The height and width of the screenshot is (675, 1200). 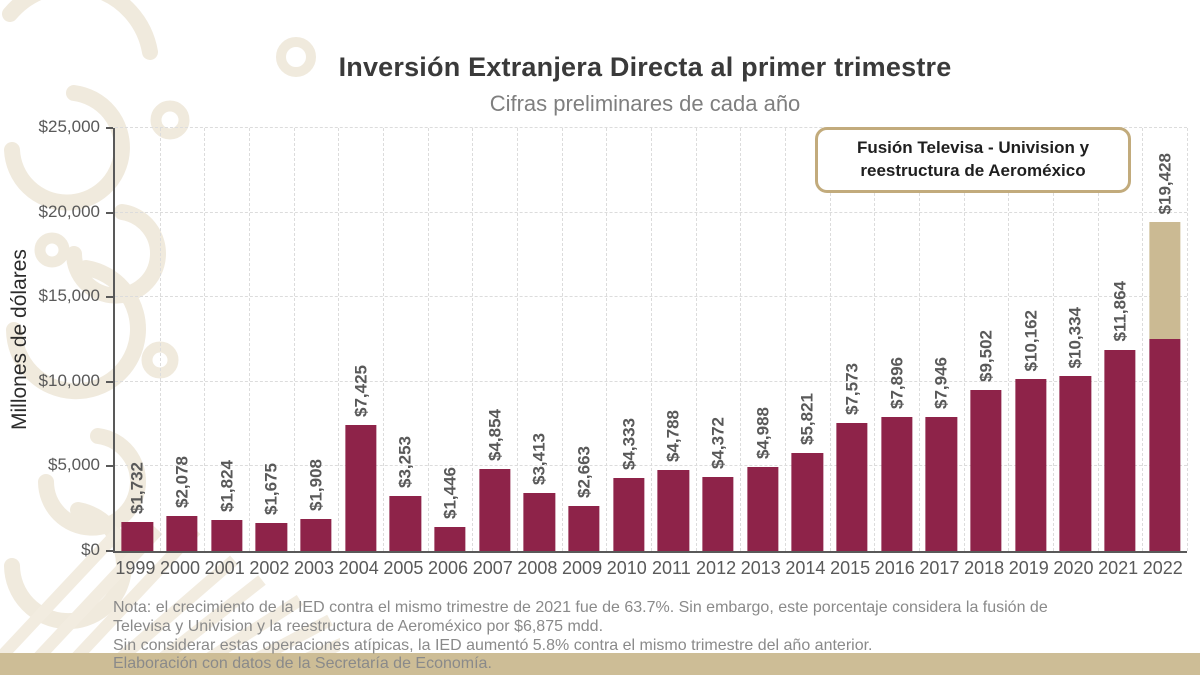 I want to click on x-axis-label-2003: 2003, so click(x=314, y=568).